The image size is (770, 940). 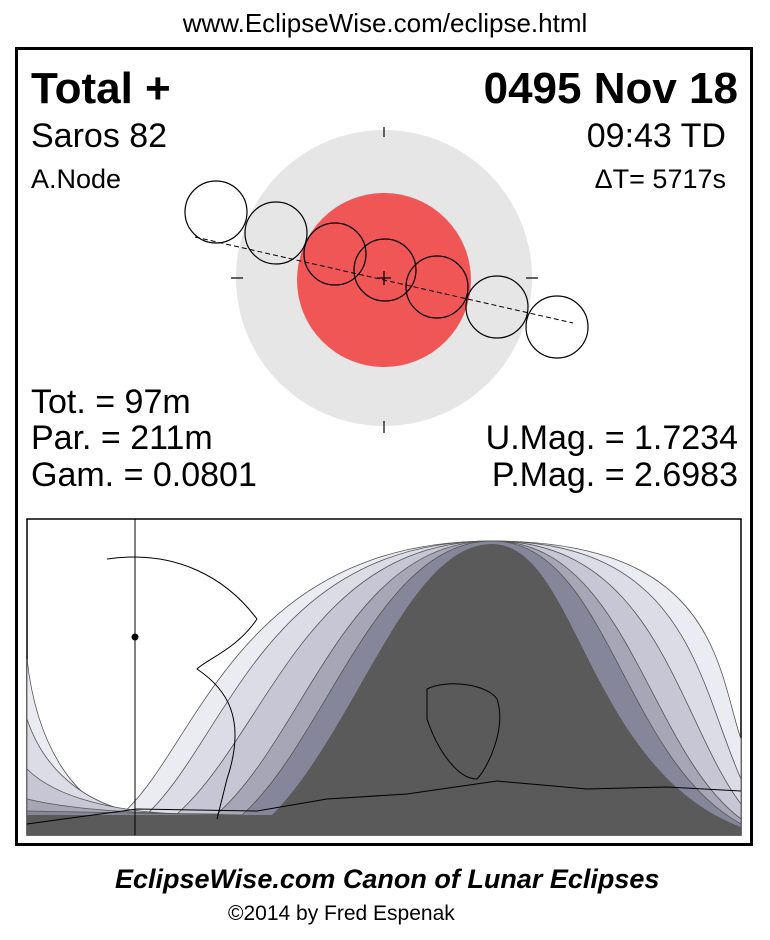 What do you see at coordinates (660, 179) in the screenshot?
I see `delta-t: ΔT= 5717s` at bounding box center [660, 179].